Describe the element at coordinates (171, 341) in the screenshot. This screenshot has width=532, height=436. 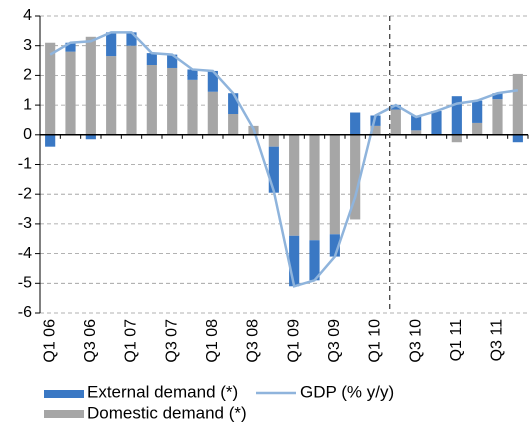
I see `x-tick-label: Q3 07` at that location.